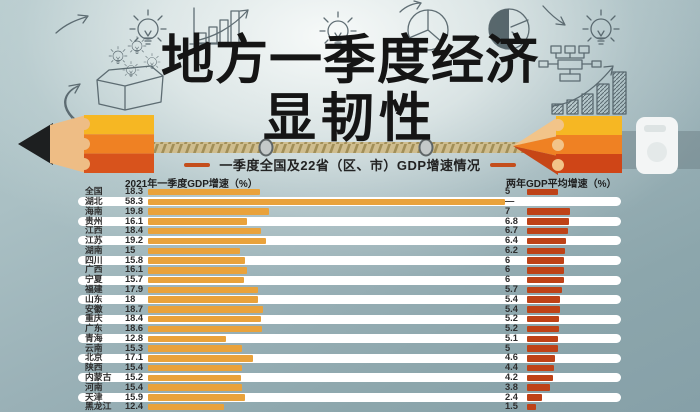 The height and width of the screenshot is (412, 700). What do you see at coordinates (134, 220) in the screenshot?
I see `q1-value-label: 16.1` at bounding box center [134, 220].